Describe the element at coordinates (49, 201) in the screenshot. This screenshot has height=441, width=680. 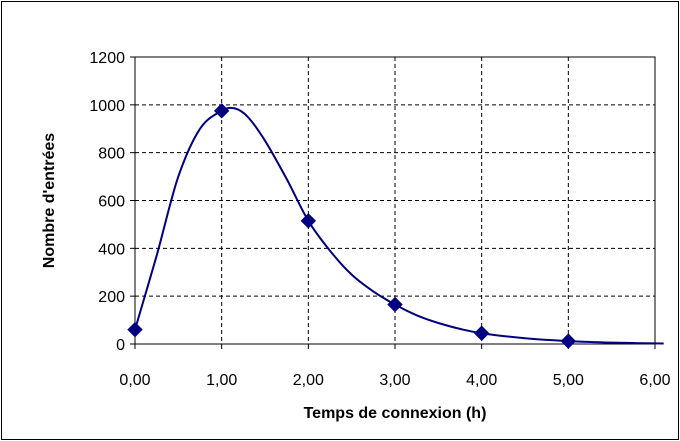
I see `y-axis-title: Nombre d'entrées` at that location.